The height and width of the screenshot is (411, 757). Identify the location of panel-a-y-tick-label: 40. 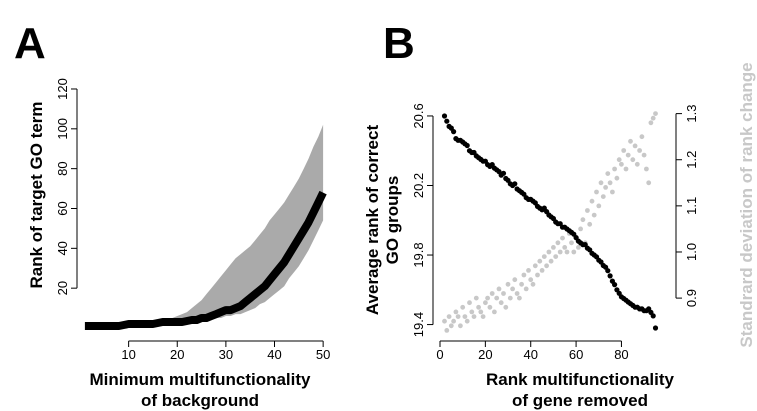
(62, 248).